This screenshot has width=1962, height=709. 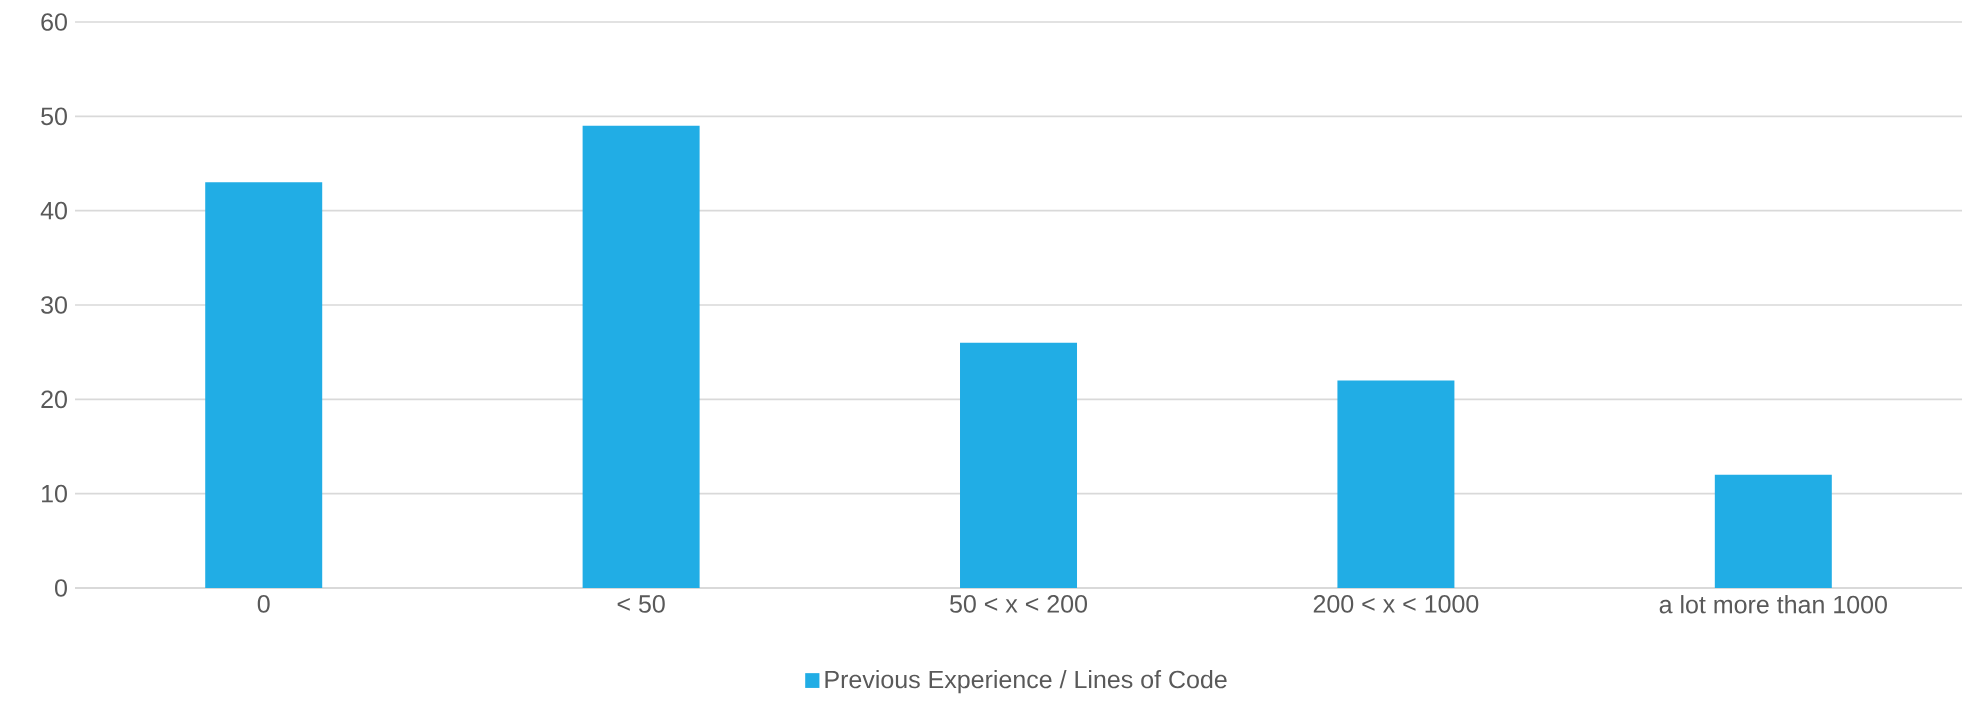 I want to click on x-tick-label: < 50, so click(x=641, y=604).